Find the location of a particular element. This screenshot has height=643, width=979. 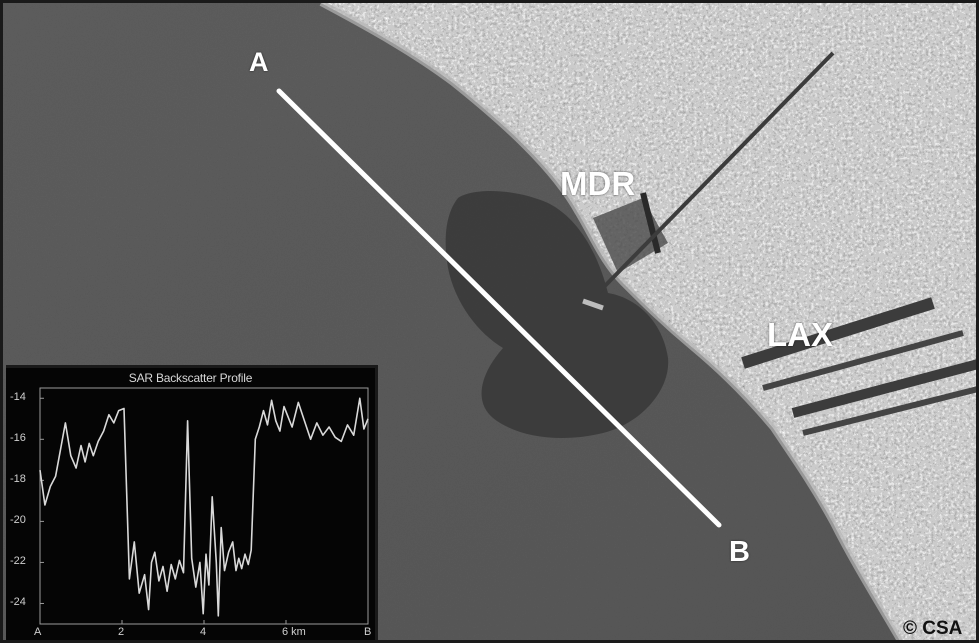

dark-slick-area is located at coordinates (557, 314).